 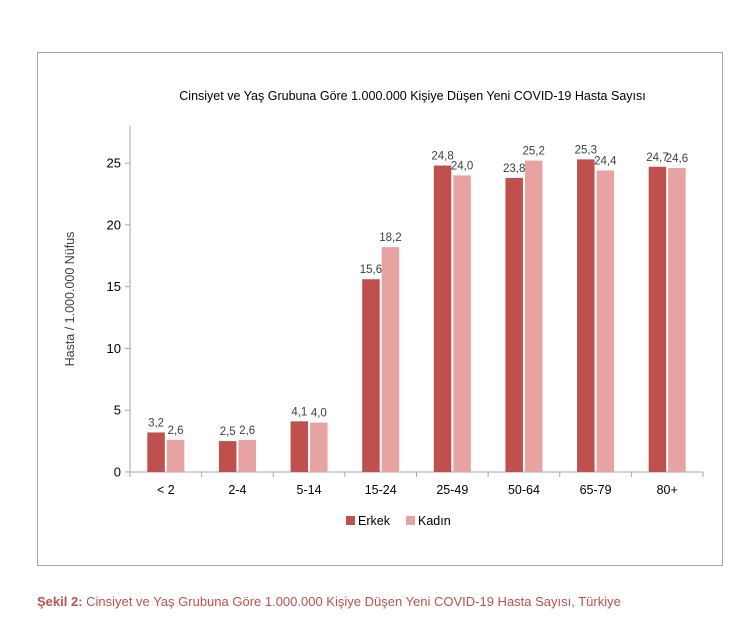 What do you see at coordinates (677, 159) in the screenshot?
I see `data-label: 24,6` at bounding box center [677, 159].